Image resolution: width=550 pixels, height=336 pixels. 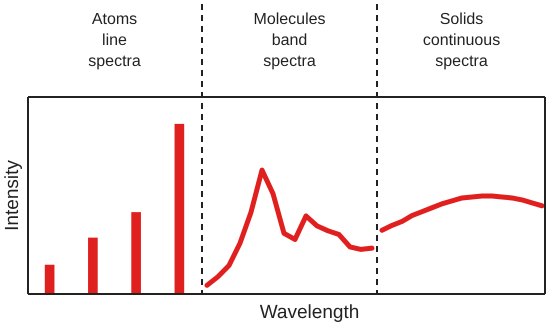 I want to click on x-axis-title: Wavelength, so click(x=310, y=312).